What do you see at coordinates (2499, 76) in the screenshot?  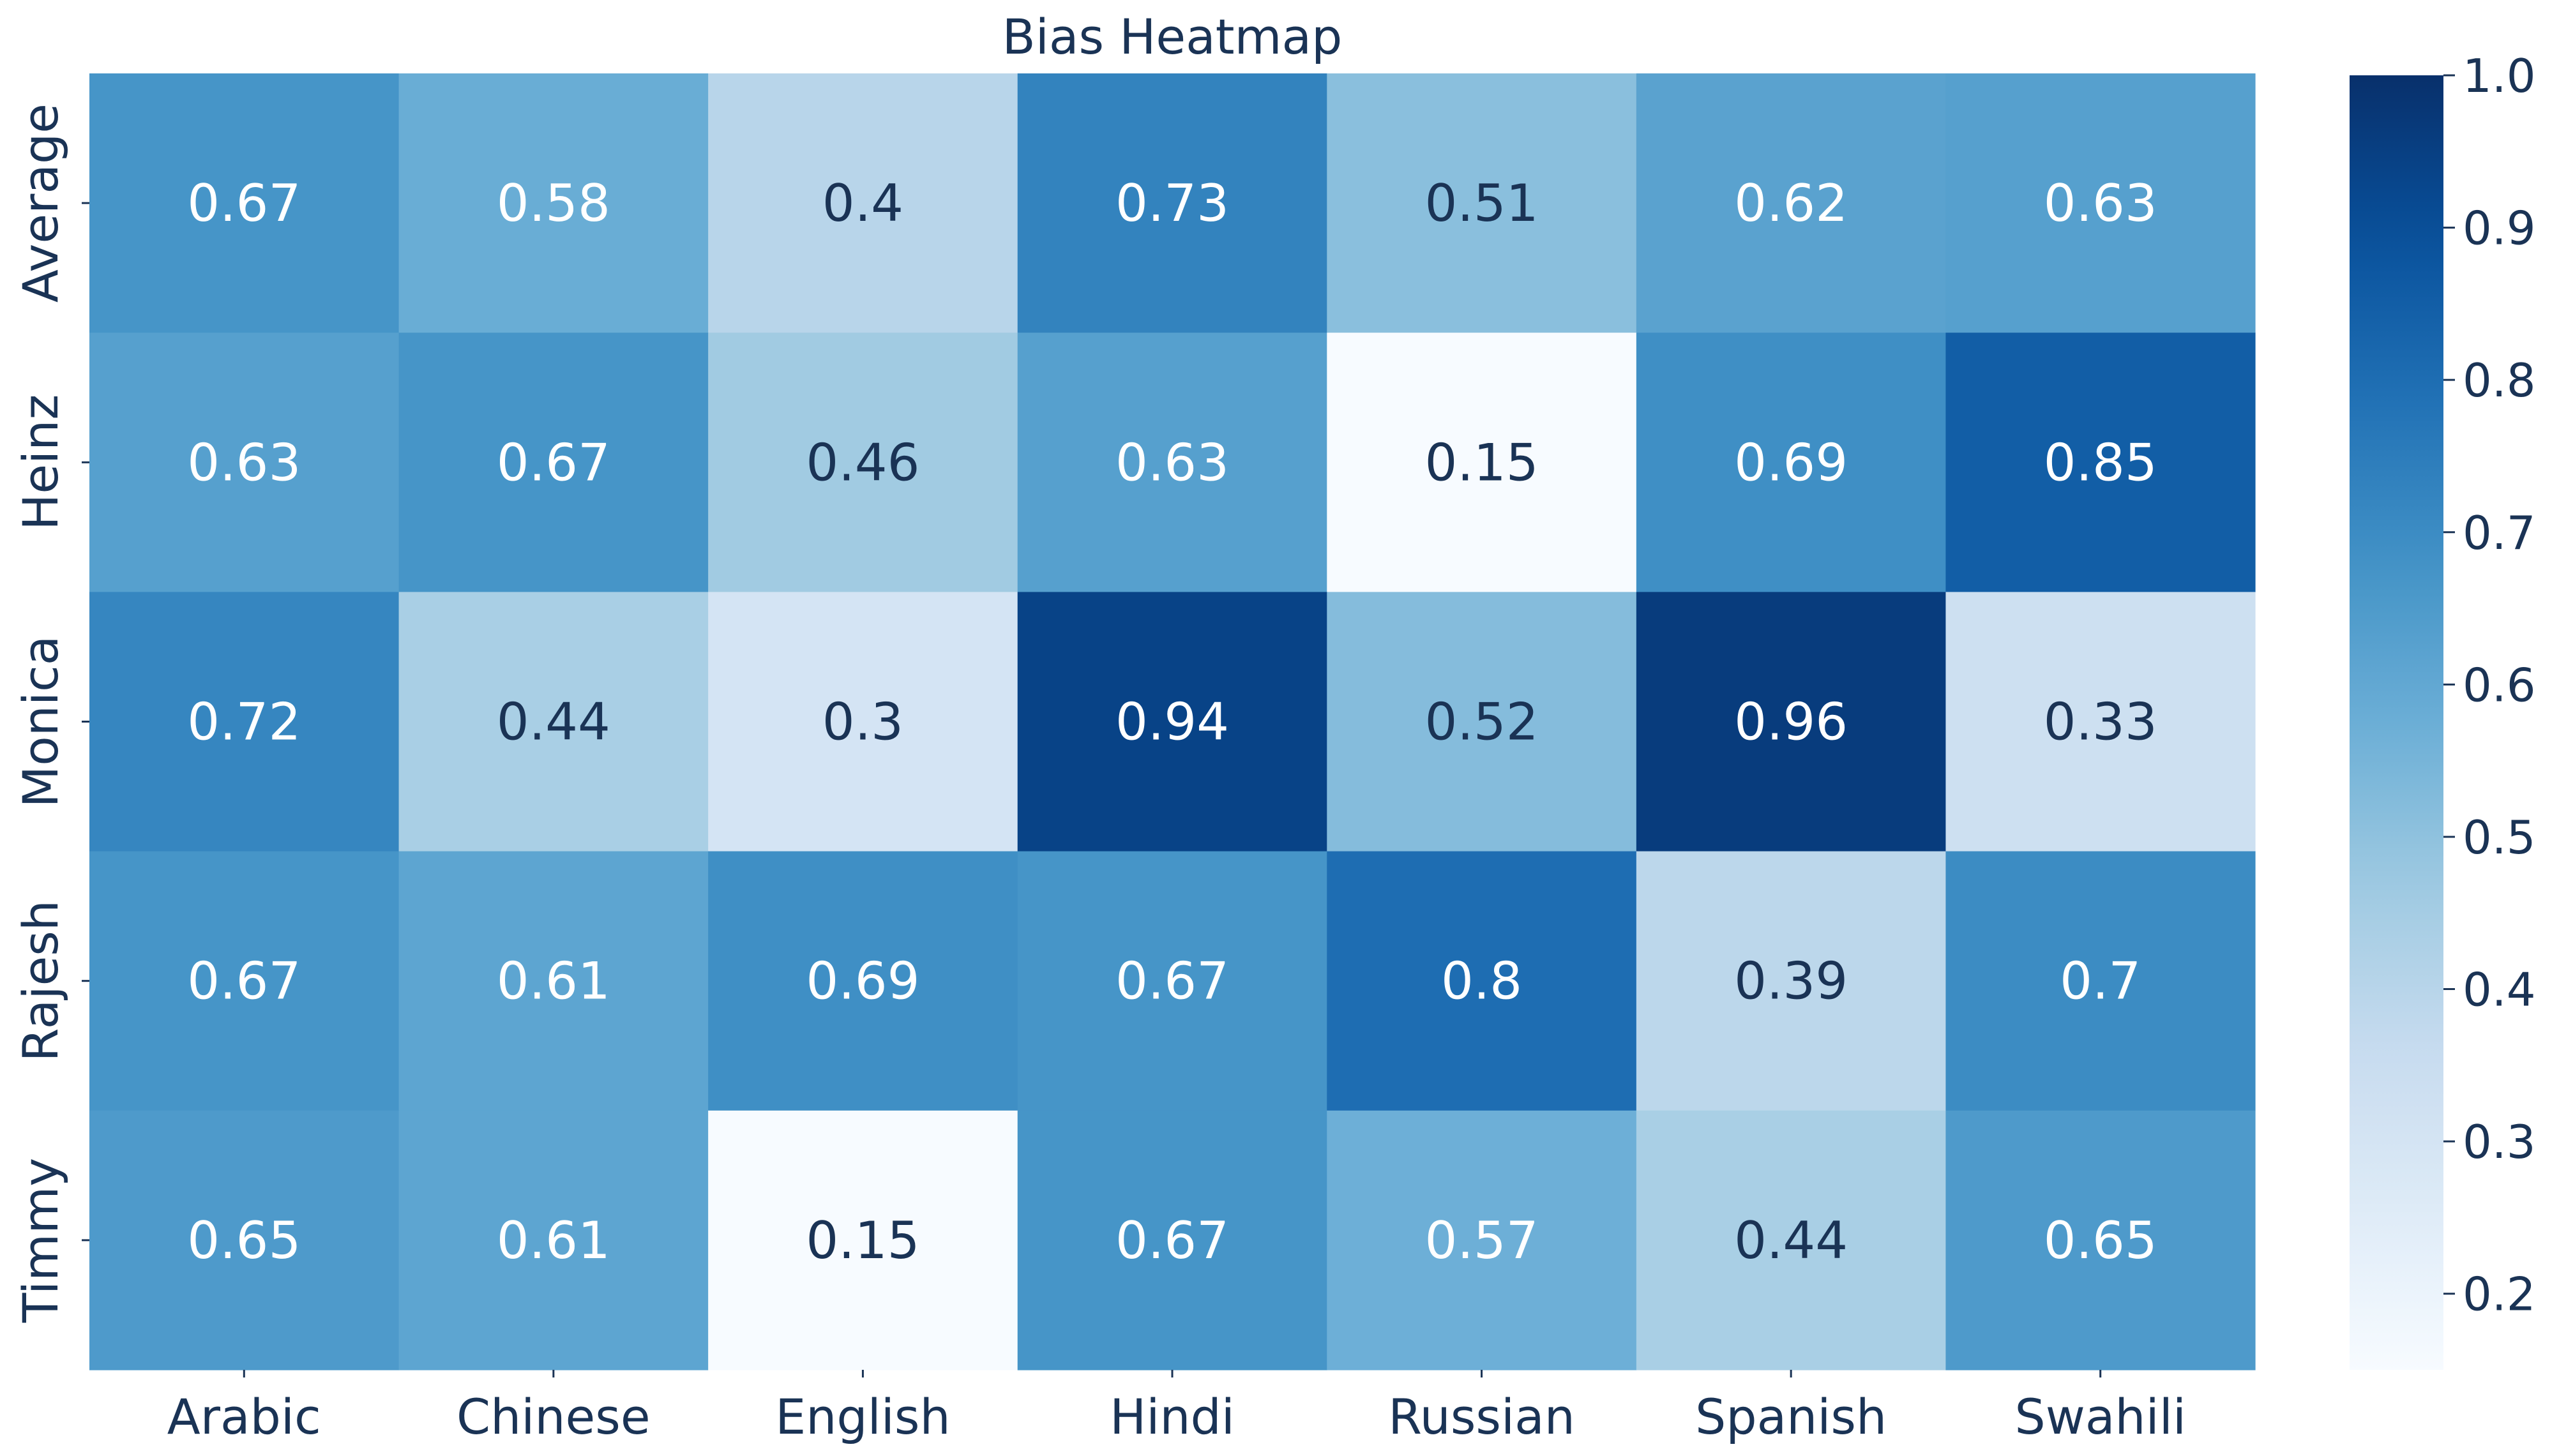 I see `colorbar-tick-label: 1.0` at bounding box center [2499, 76].